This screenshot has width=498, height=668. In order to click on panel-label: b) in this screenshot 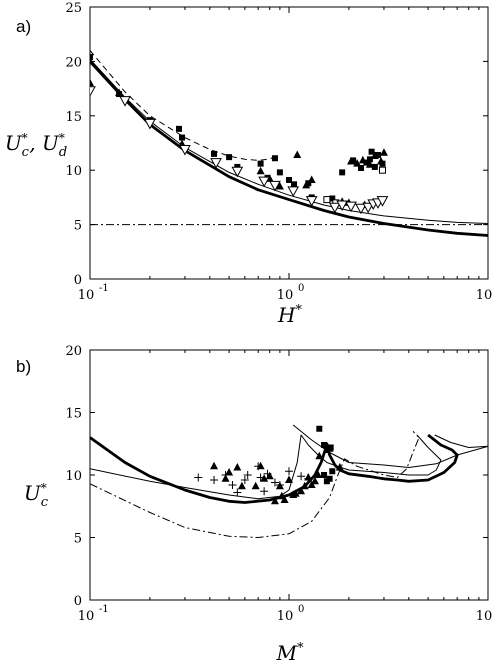, I will do `click(23, 366)`.